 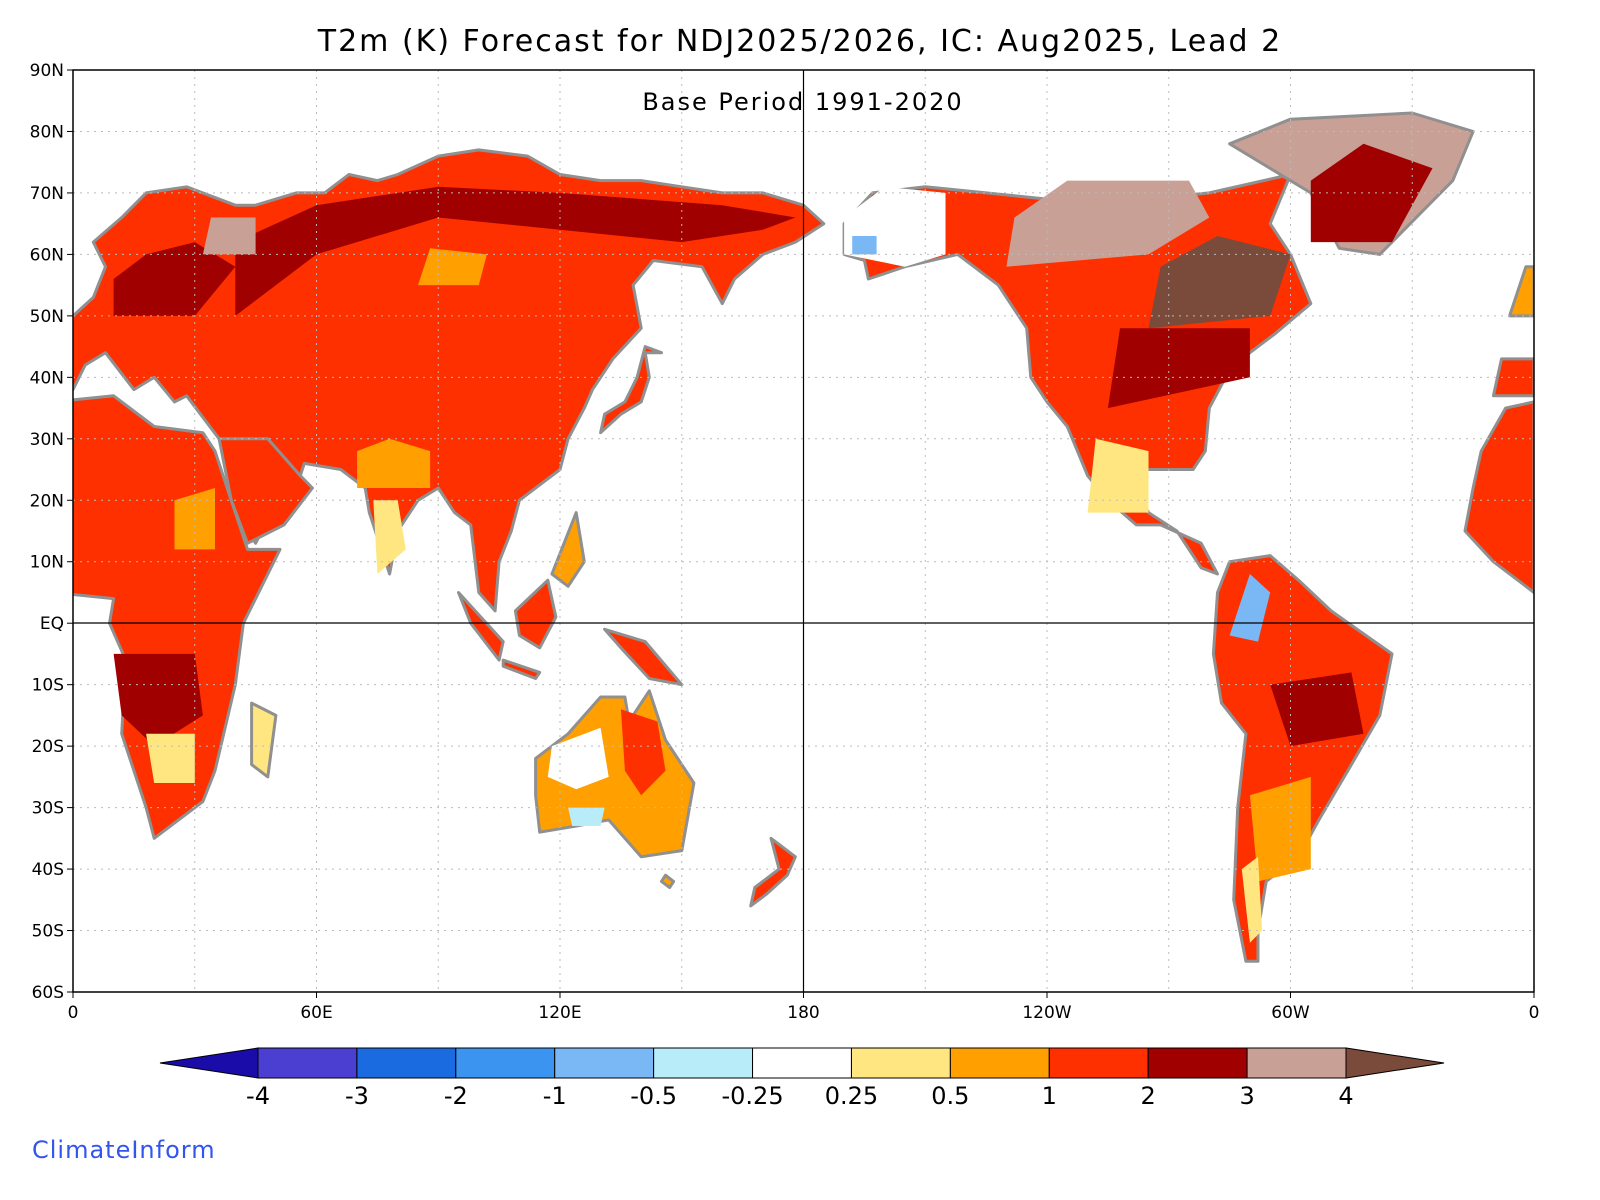 I want to click on colorbar-low-arrow, so click(x=209, y=1063).